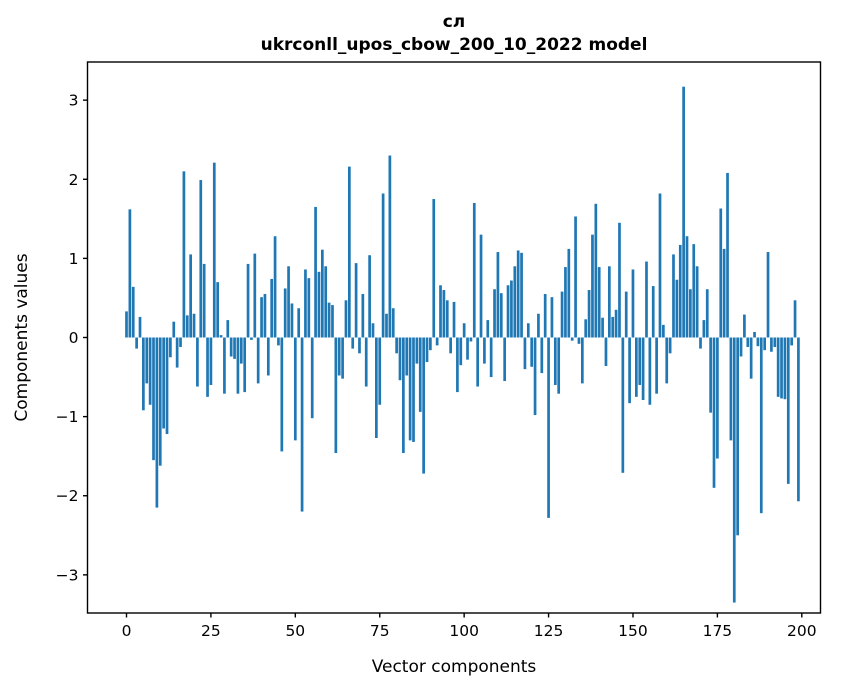 Image resolution: width=847 pixels, height=696 pixels. Describe the element at coordinates (454, 22) in the screenshot. I see `chart-title-word: сл` at that location.